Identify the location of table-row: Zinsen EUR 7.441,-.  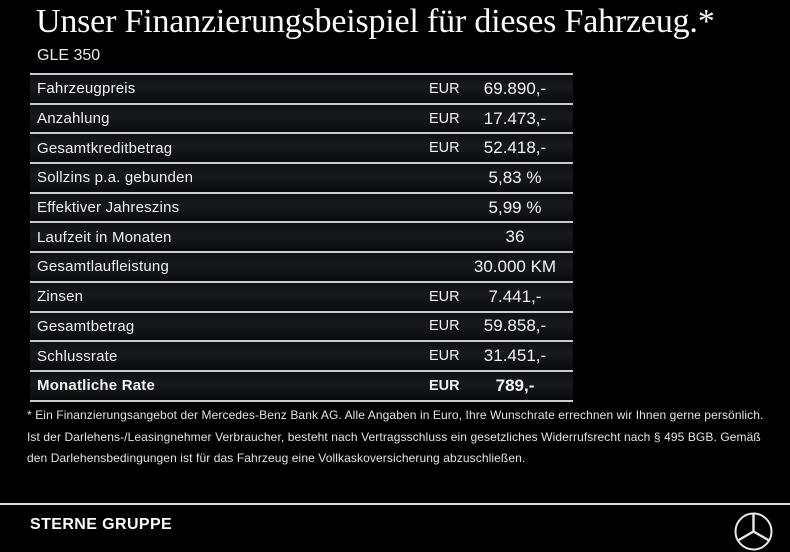
(301, 295).